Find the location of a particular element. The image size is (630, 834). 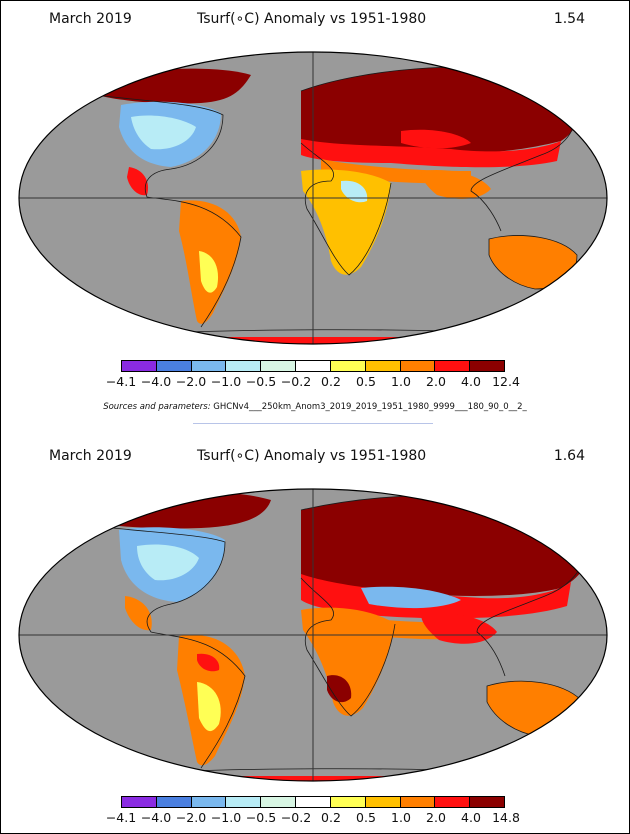

region-central-asia is located at coordinates (411, 597).